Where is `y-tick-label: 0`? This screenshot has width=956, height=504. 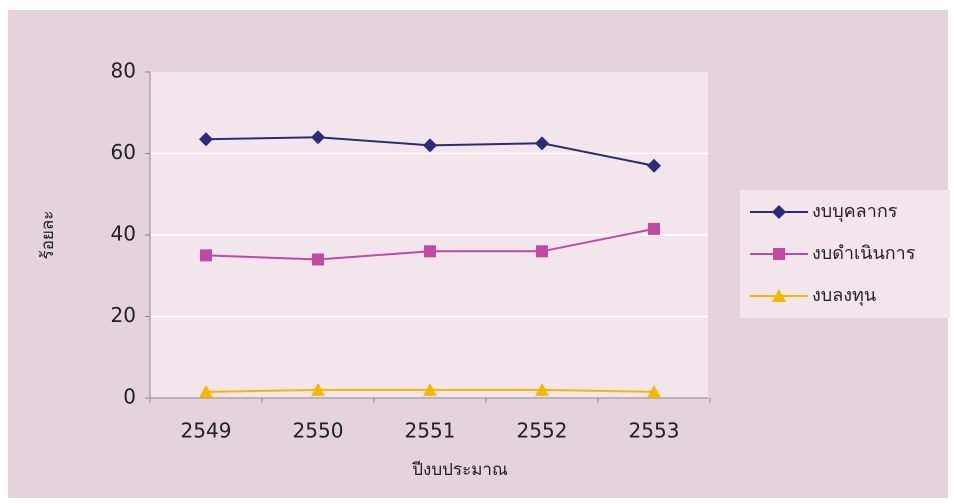
y-tick-label: 0 is located at coordinates (129, 397).